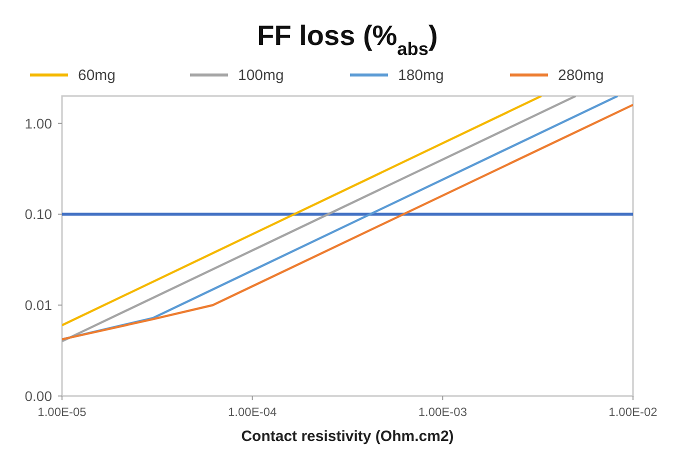 This screenshot has height=457, width=678. I want to click on y-tick-label: 1.00, so click(38, 123).